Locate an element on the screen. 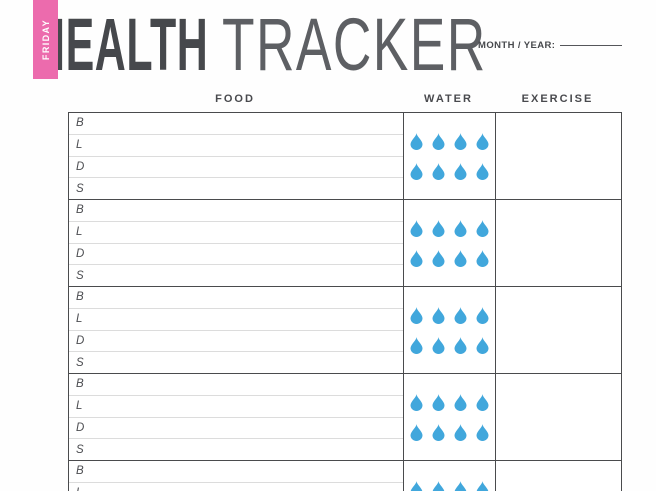 This screenshot has height=491, width=656. water-cell-friday is located at coordinates (449, 476).